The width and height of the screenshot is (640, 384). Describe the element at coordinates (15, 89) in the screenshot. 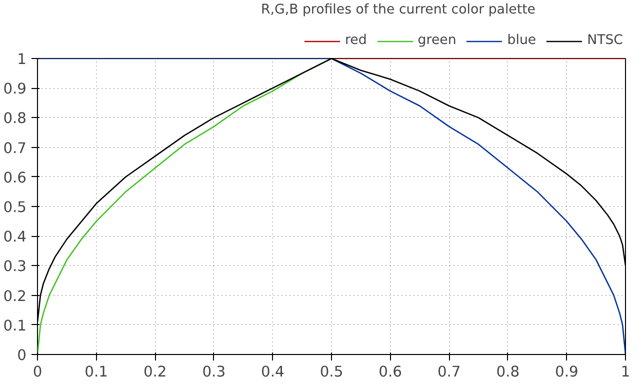

I see `y-tick-label: 0.9` at that location.